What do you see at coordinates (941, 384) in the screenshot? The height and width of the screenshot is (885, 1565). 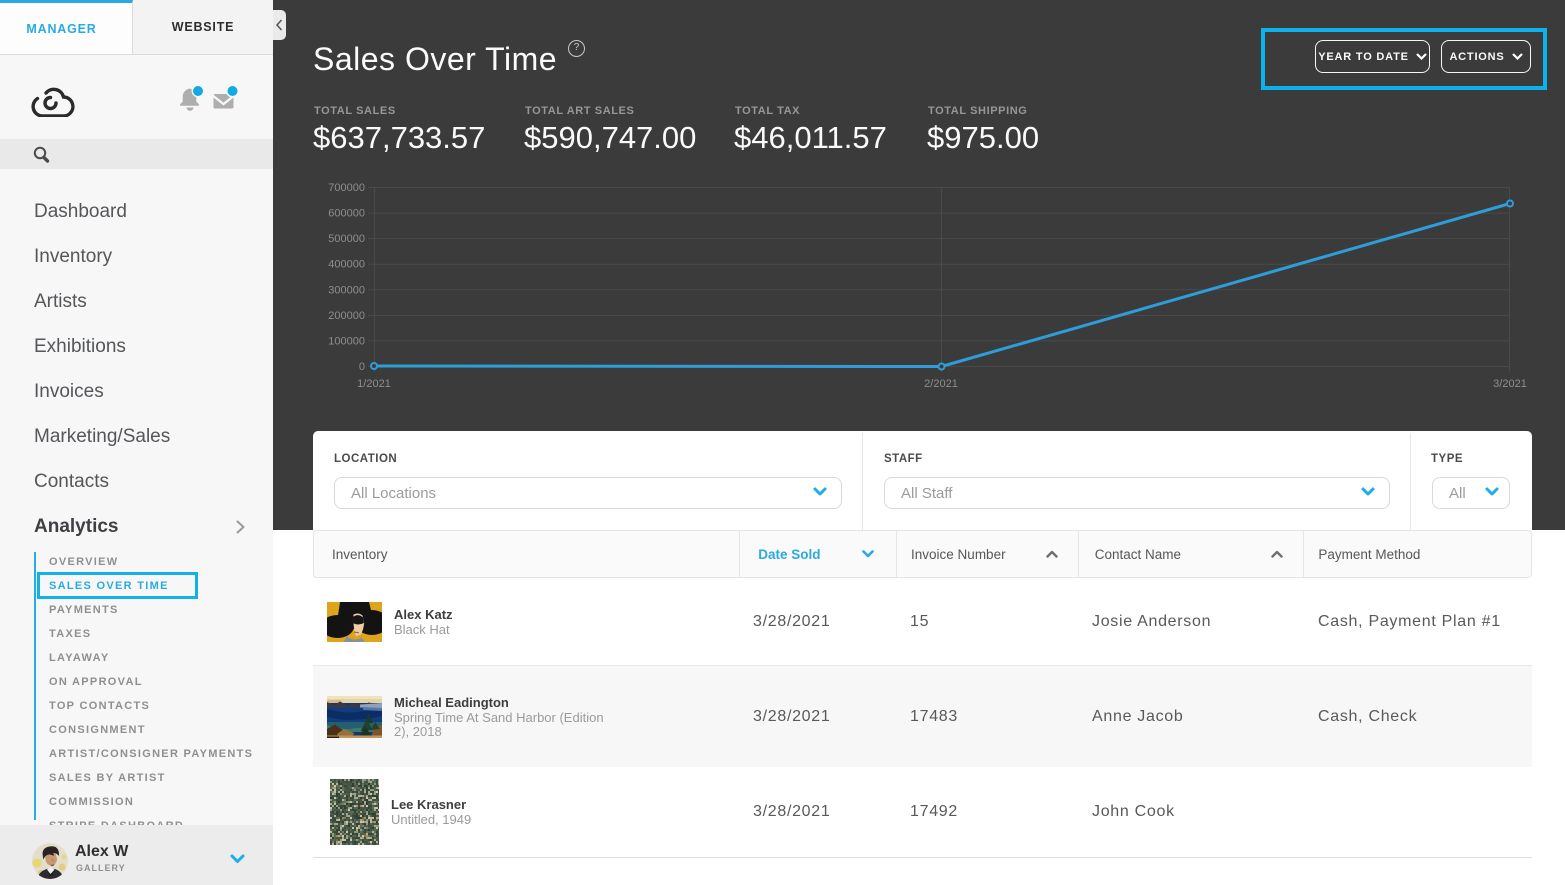 I see `svg-text: 2/2021` at bounding box center [941, 384].